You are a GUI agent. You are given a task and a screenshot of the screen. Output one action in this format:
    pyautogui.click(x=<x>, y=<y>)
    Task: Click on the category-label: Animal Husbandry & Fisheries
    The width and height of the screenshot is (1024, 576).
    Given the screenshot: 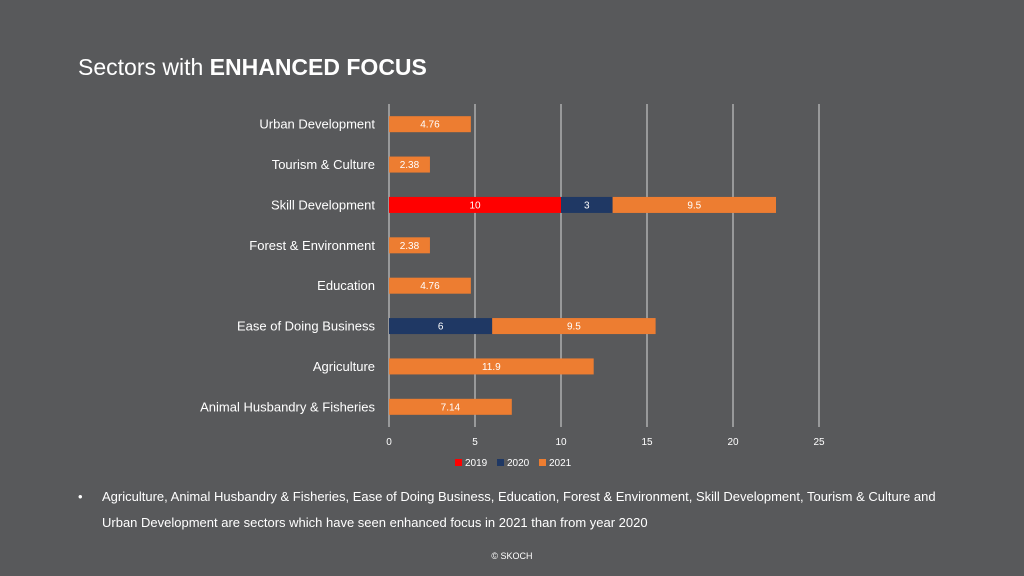 What is the action you would take?
    pyautogui.click(x=287, y=406)
    